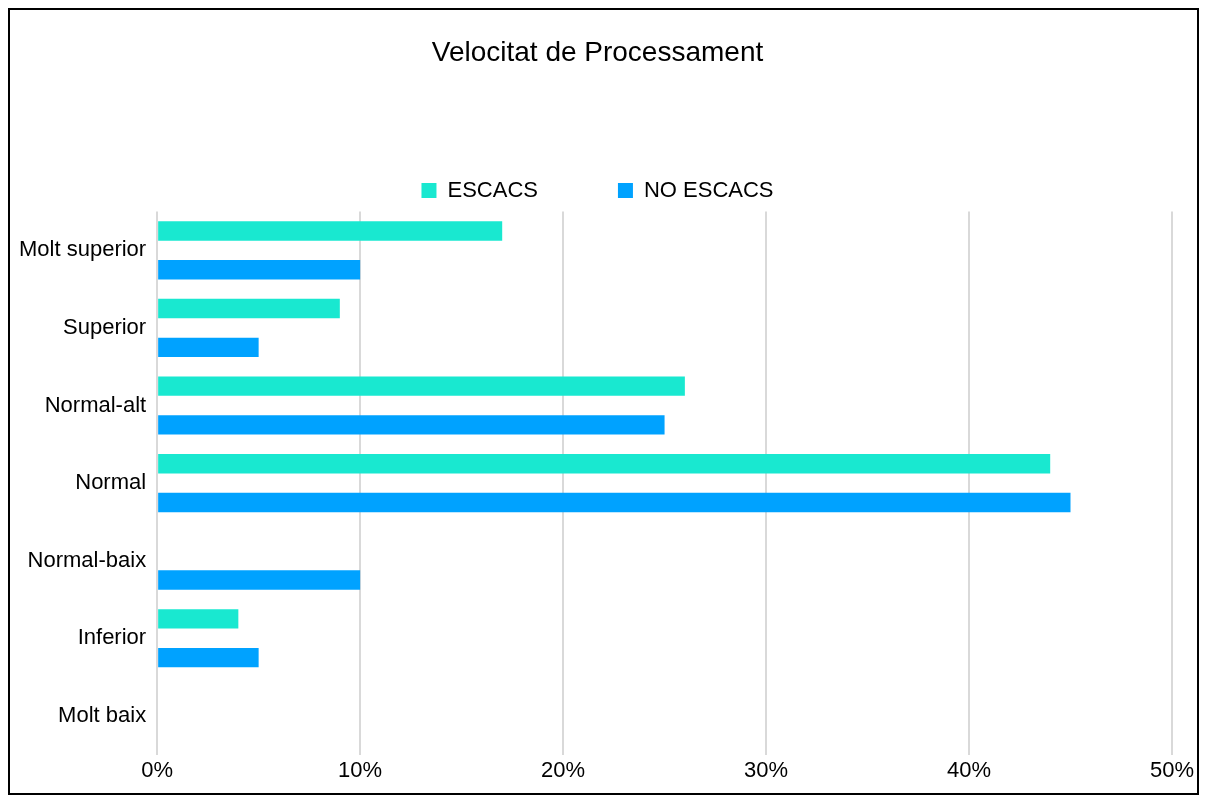 The width and height of the screenshot is (1207, 803). Describe the element at coordinates (157, 769) in the screenshot. I see `x-tick-label: 0%` at that location.